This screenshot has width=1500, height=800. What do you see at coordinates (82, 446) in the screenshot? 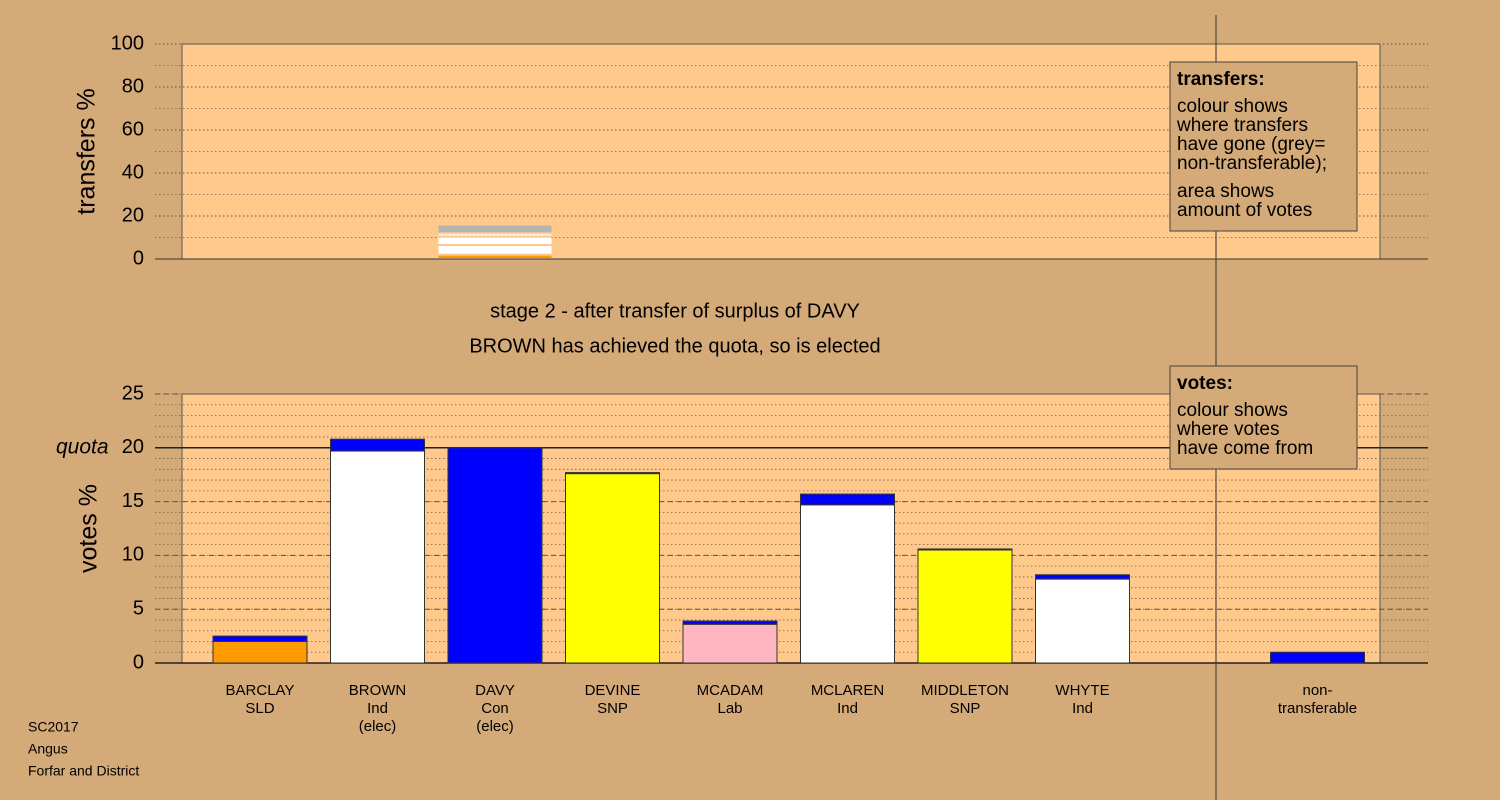
I see `quota-label: quota` at bounding box center [82, 446].